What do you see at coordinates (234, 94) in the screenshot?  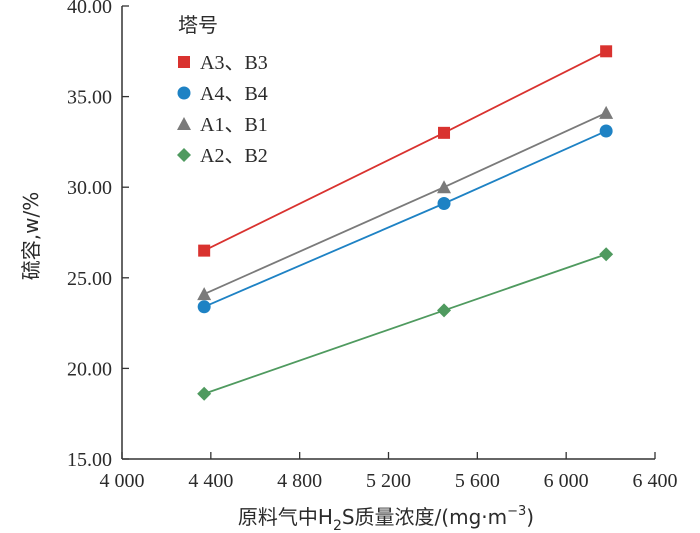 I see `legend-label: A4、B4` at bounding box center [234, 94].